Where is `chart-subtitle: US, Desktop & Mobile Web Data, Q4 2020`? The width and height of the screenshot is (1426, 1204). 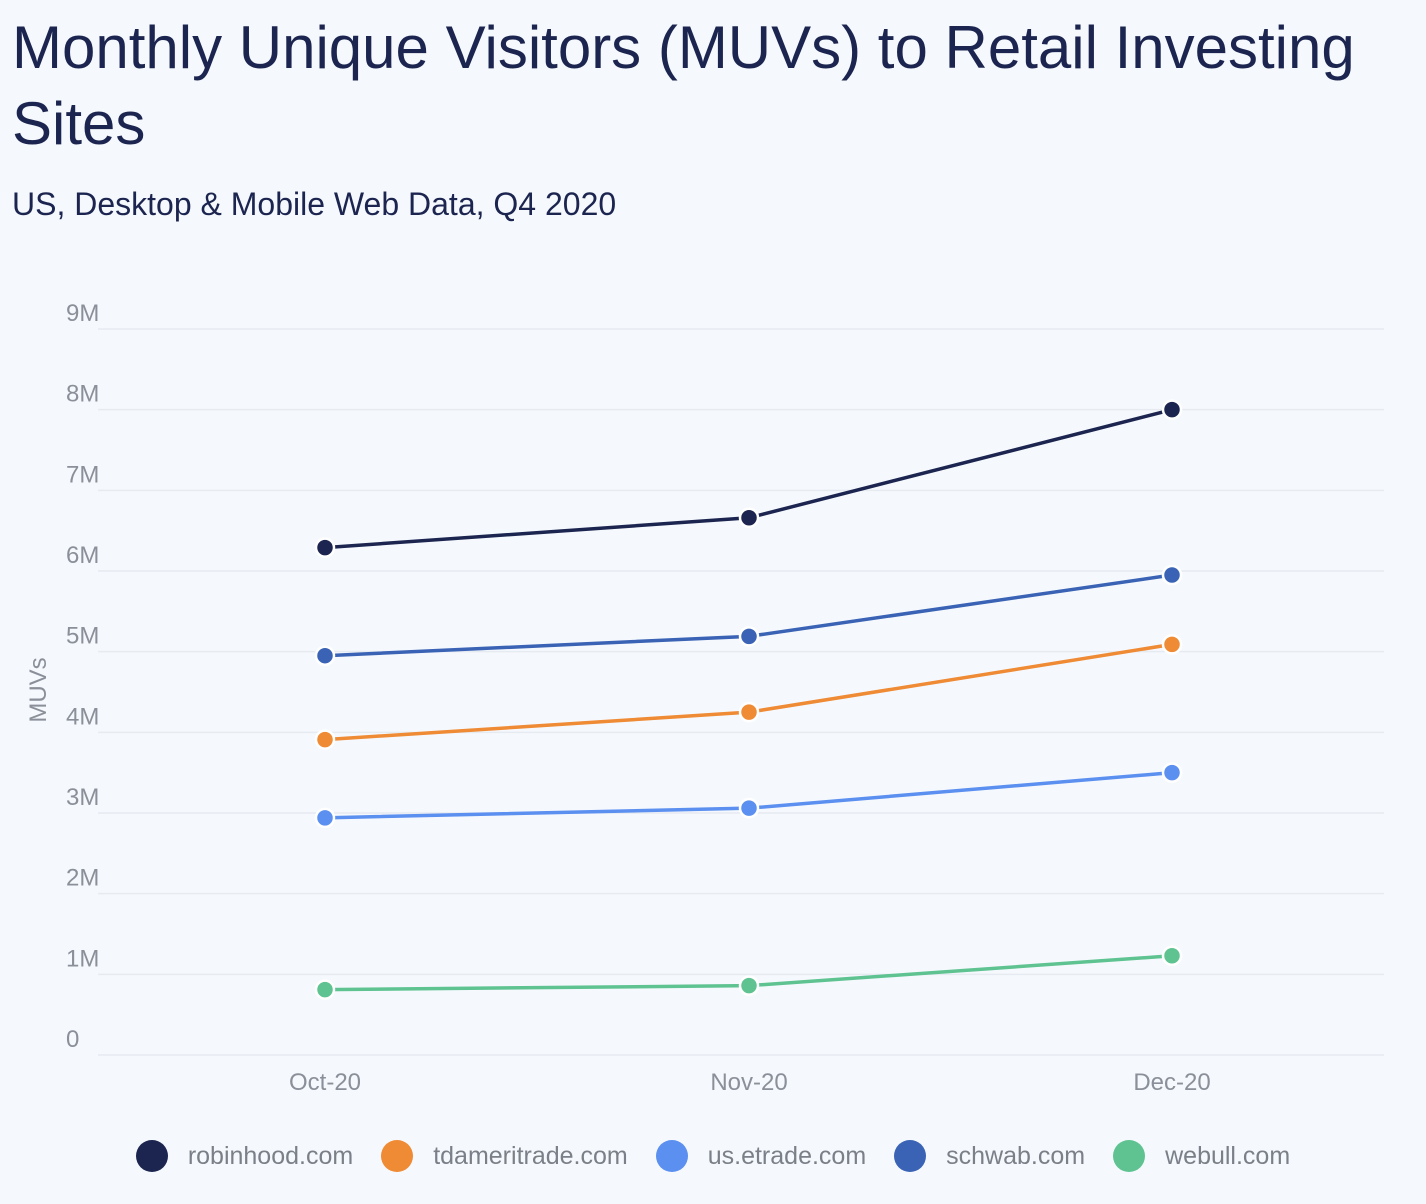 chart-subtitle: US, Desktop & Mobile Web Data, Q4 2020 is located at coordinates (314, 204).